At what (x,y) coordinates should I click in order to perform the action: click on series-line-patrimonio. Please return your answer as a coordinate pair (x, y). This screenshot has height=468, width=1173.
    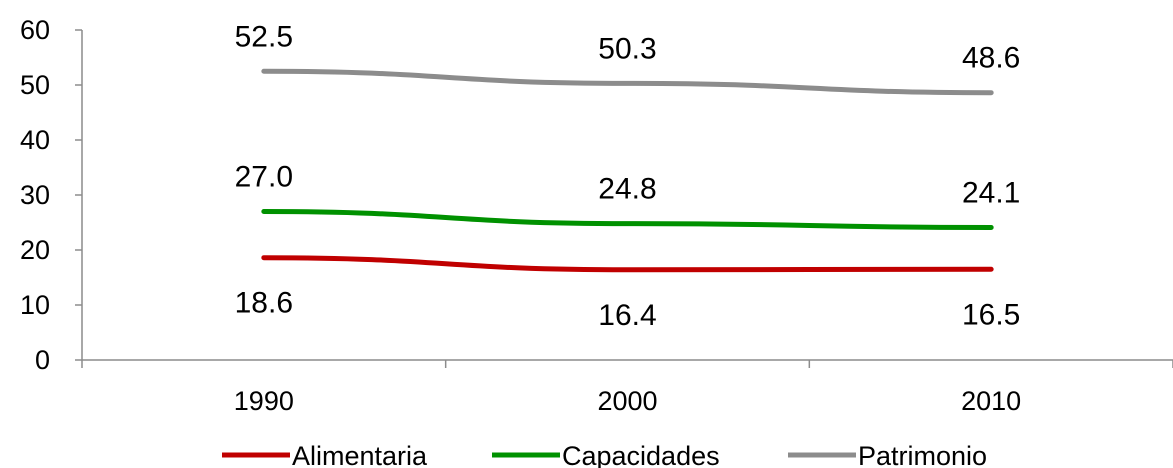
    Looking at the image, I should click on (627, 82).